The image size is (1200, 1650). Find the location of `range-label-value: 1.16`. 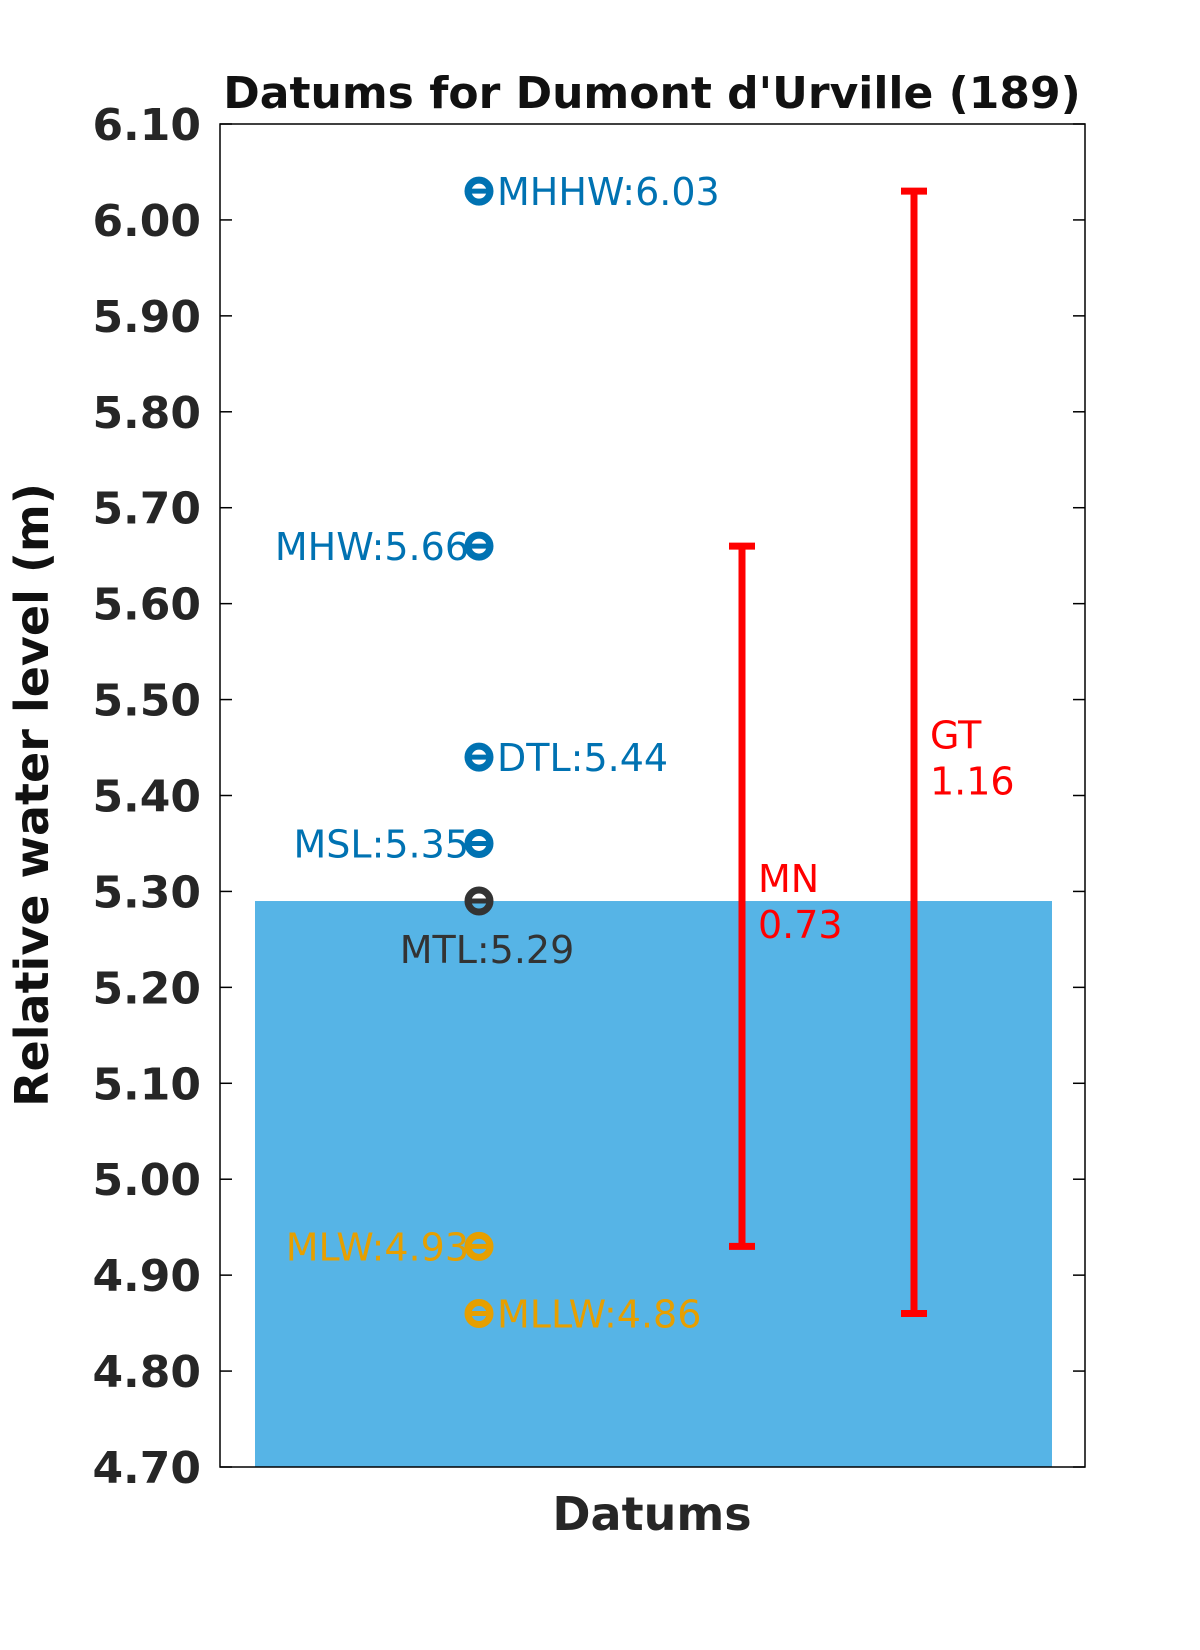

range-label-value: 1.16 is located at coordinates (972, 781).